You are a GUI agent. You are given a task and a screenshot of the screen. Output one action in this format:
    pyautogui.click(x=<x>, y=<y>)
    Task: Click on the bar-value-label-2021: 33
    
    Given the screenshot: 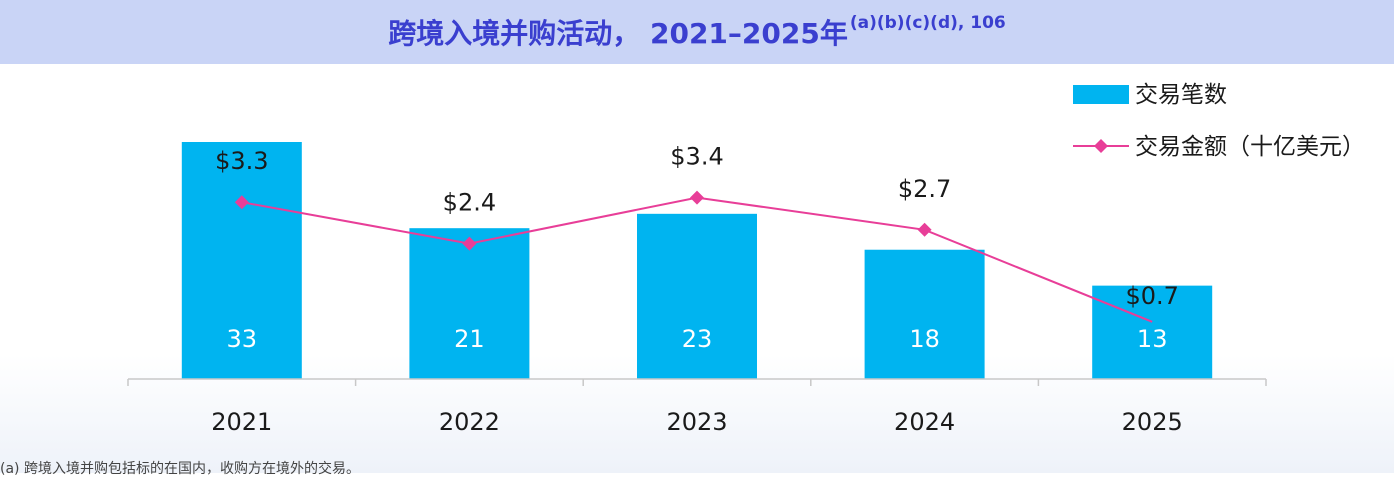 What is the action you would take?
    pyautogui.click(x=242, y=339)
    